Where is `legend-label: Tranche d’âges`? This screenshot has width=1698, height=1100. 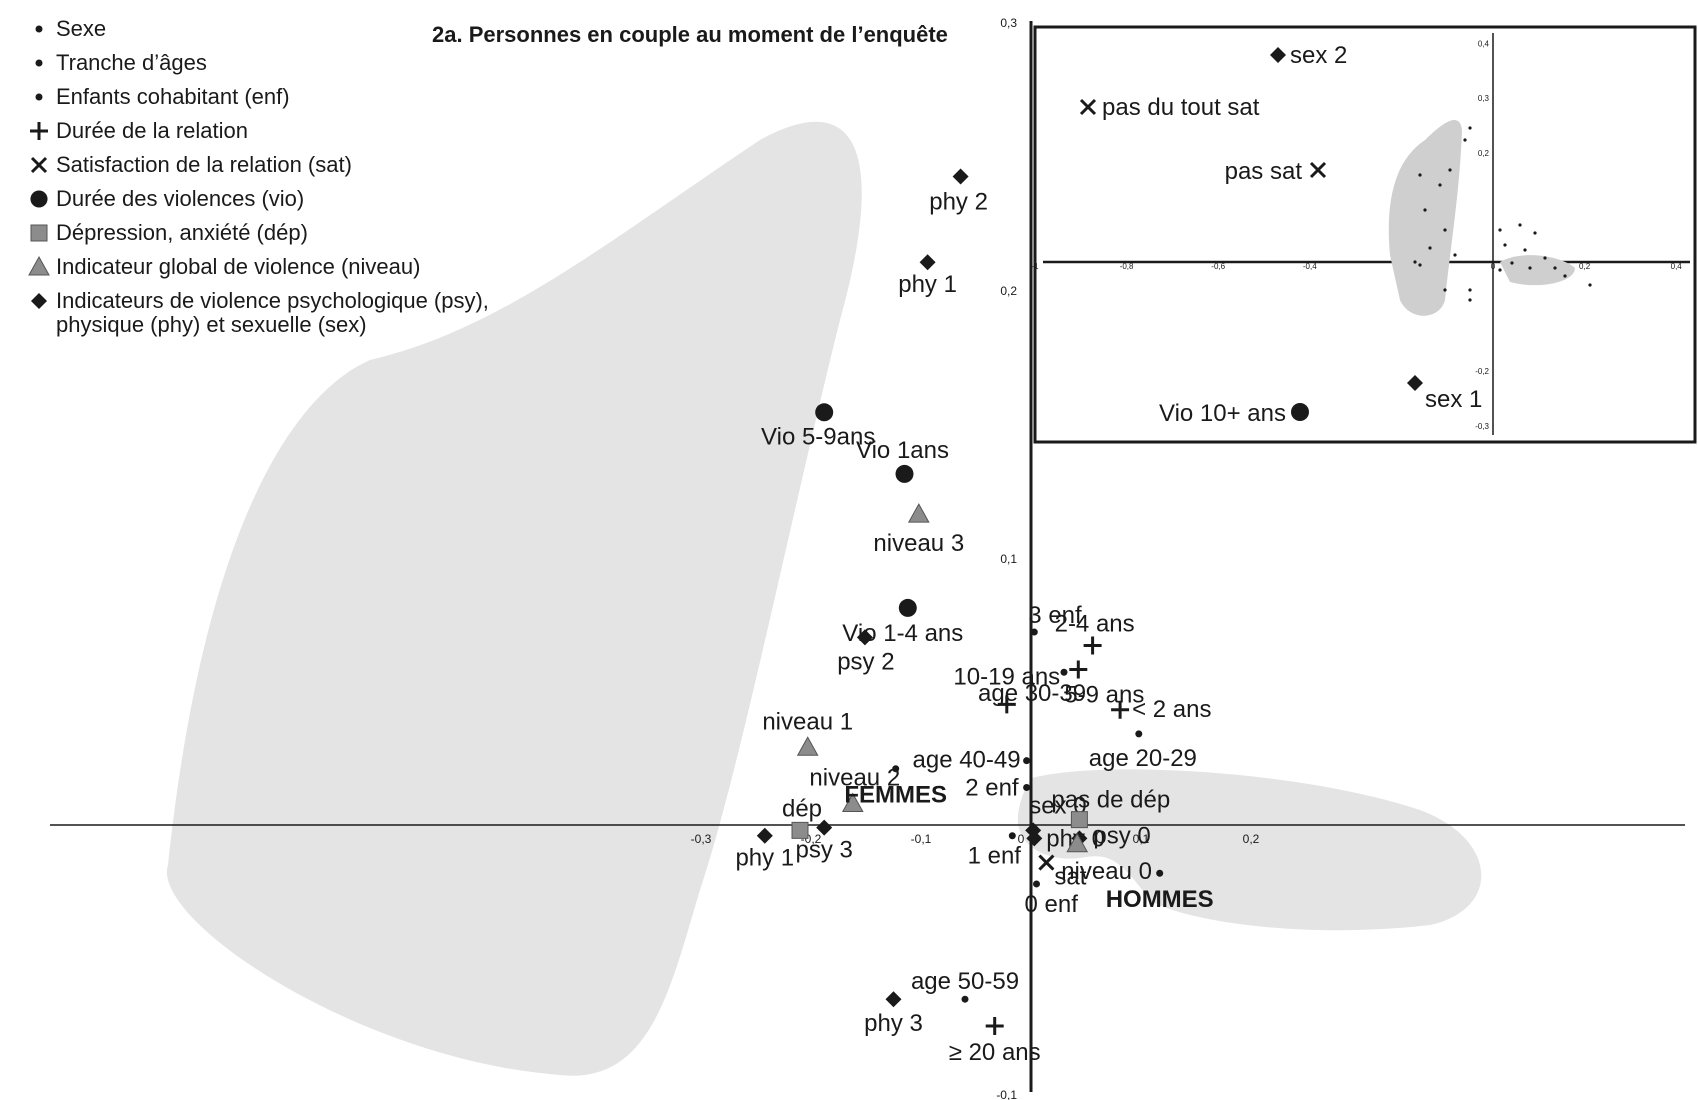
legend-label: Tranche d’âges is located at coordinates (131, 62).